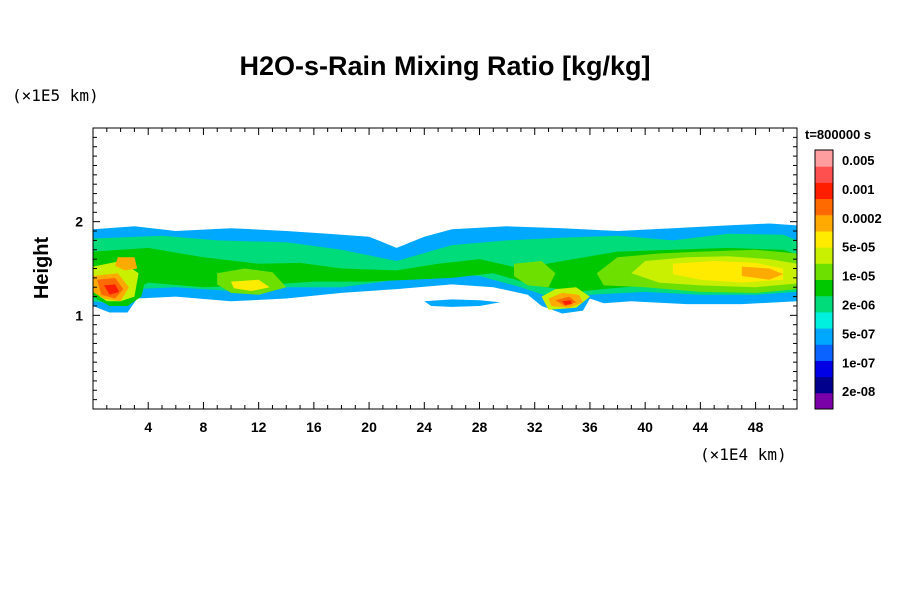 The width and height of the screenshot is (900, 600). I want to click on chart-title: H2O-s-Rain Mixing Ratio [kg/kg], so click(444, 66).